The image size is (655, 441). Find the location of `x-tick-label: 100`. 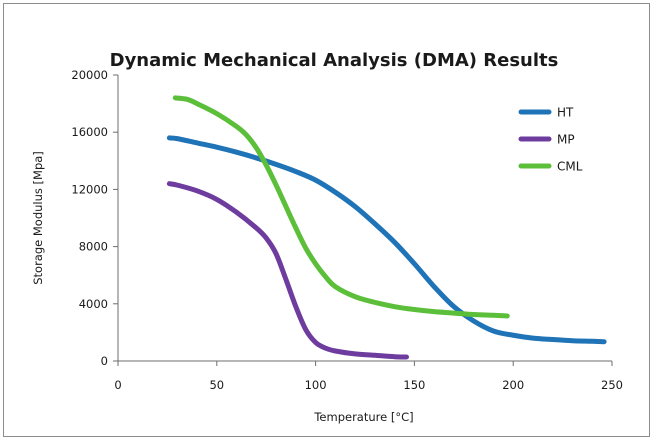

x-tick-label: 100 is located at coordinates (316, 385).